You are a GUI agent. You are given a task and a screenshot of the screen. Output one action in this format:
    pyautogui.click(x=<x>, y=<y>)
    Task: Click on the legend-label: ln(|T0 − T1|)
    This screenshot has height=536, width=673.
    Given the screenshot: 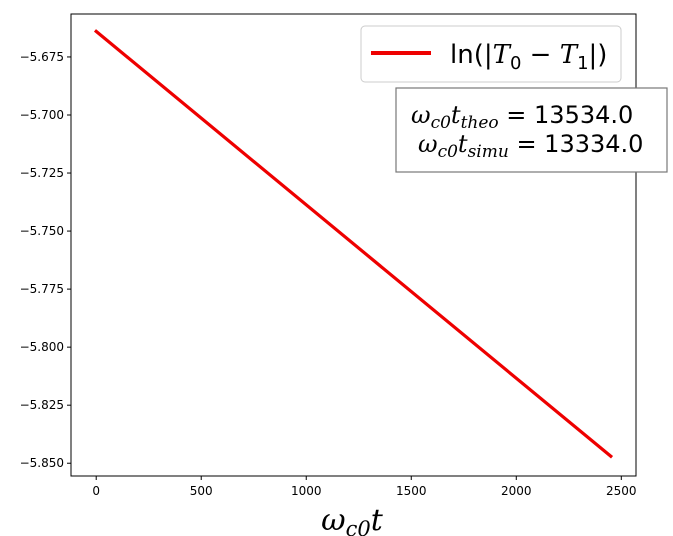 What is the action you would take?
    pyautogui.click(x=528, y=57)
    